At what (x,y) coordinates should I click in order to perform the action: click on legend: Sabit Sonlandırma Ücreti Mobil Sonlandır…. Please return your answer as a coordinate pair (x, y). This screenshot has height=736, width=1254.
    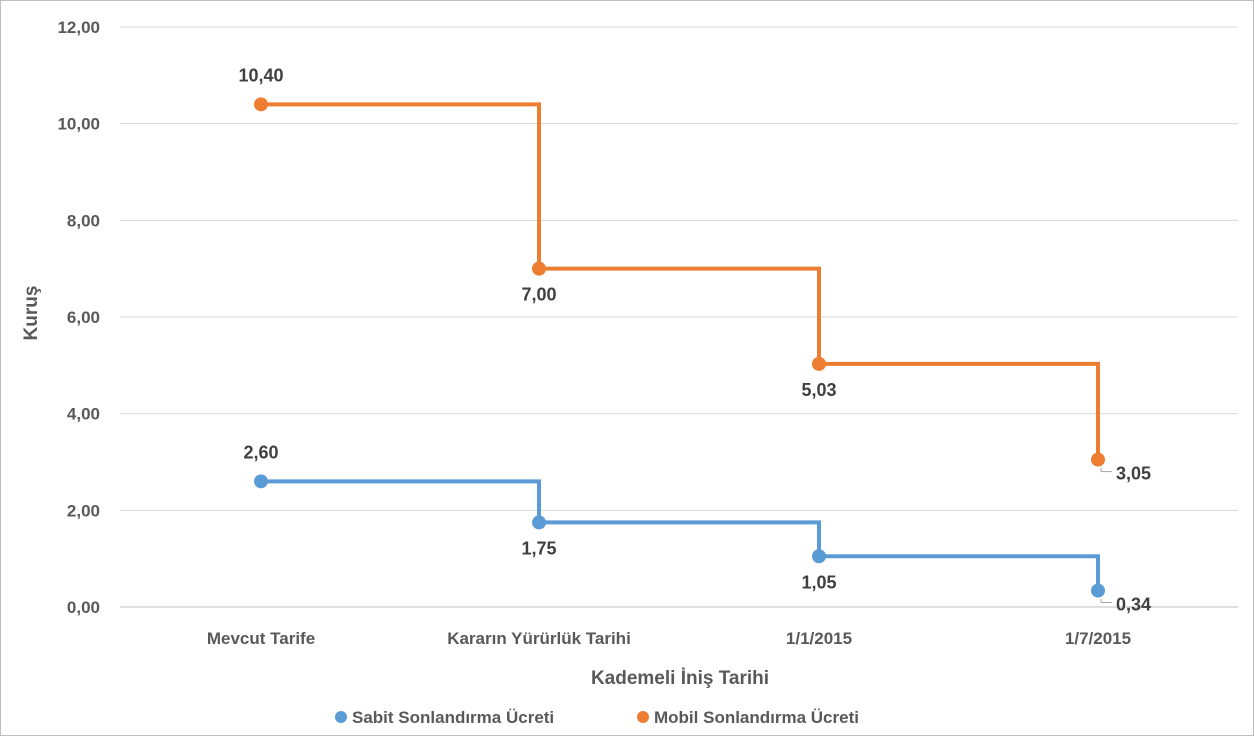
    Looking at the image, I should click on (597, 717).